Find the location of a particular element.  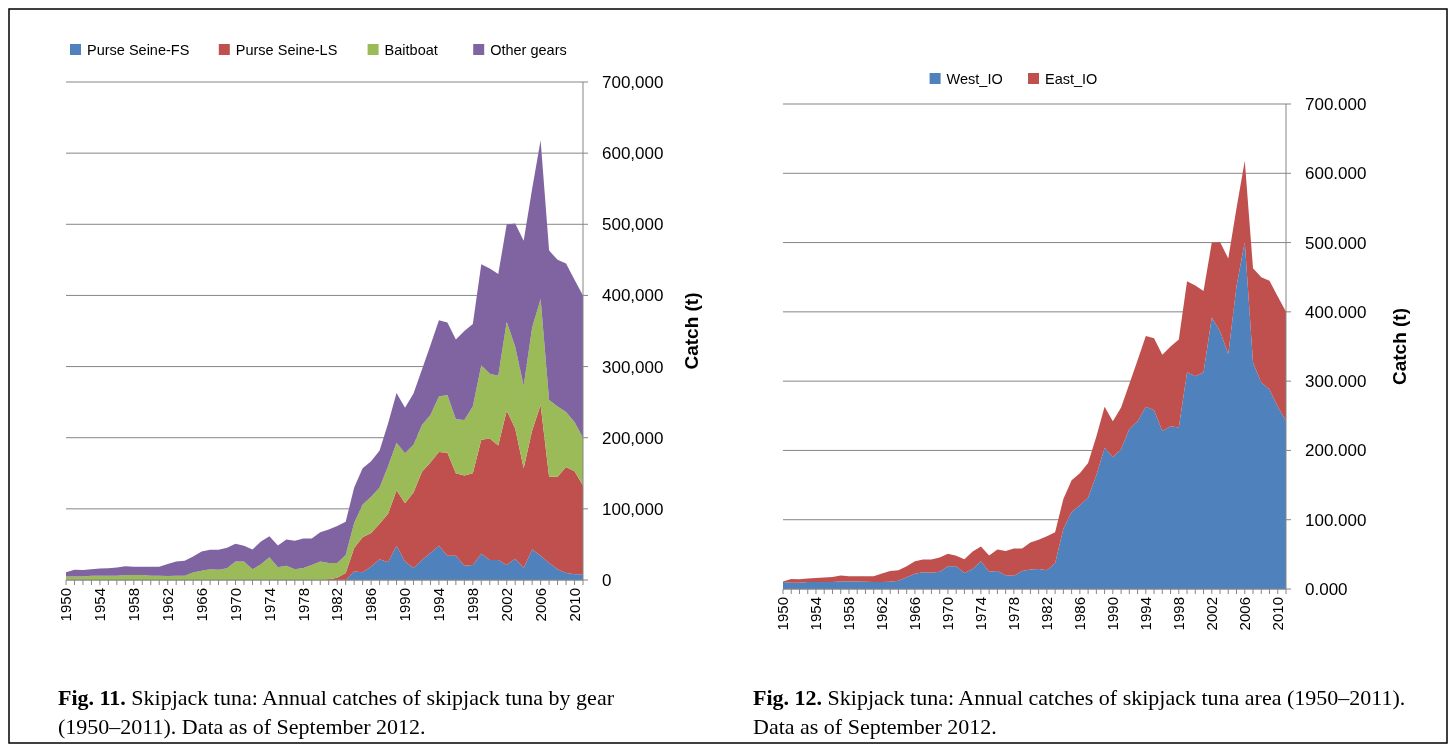

caption: Fig. 12. Skipjack tuna: Annual catches of skipjack tuna area (1950–2011). Data as of September 2012. is located at coordinates (1079, 712).